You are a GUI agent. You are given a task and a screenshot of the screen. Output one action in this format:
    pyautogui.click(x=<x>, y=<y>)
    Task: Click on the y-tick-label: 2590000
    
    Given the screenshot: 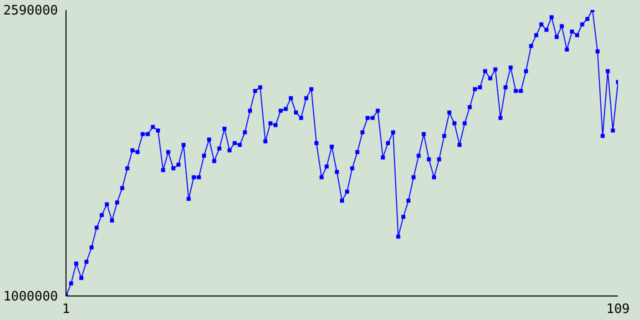 What is the action you would take?
    pyautogui.click(x=30, y=11)
    